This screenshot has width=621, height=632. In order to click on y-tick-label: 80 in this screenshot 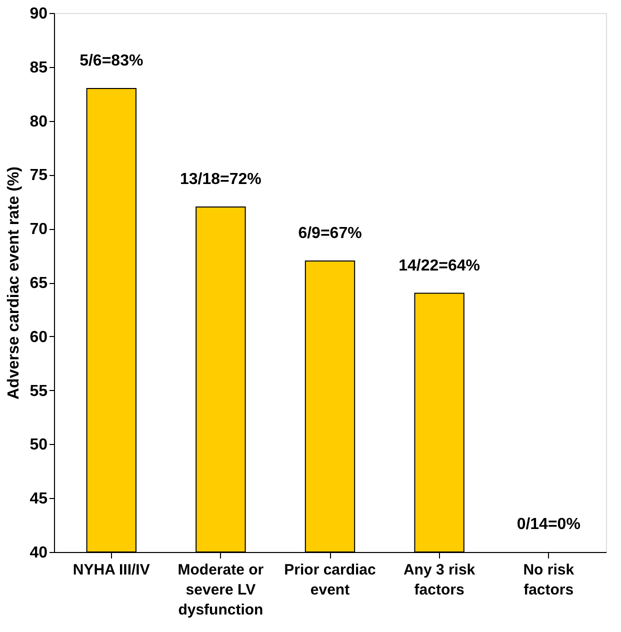, I will do `click(39, 121)`.